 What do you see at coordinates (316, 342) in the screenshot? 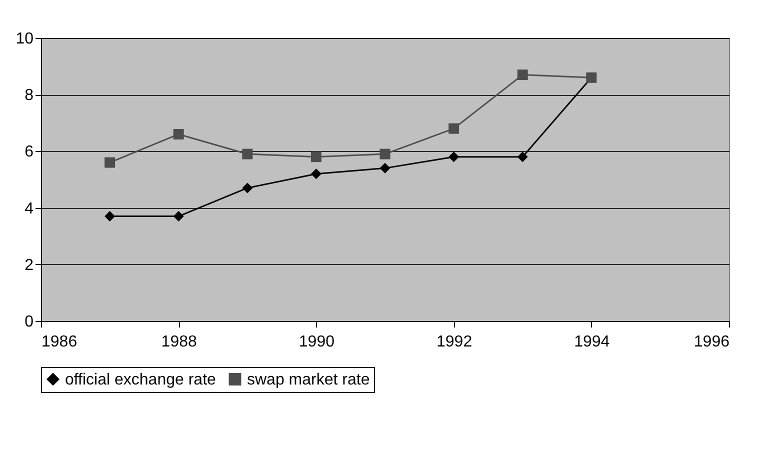
I see `x-tick-label: 1990` at bounding box center [316, 342].